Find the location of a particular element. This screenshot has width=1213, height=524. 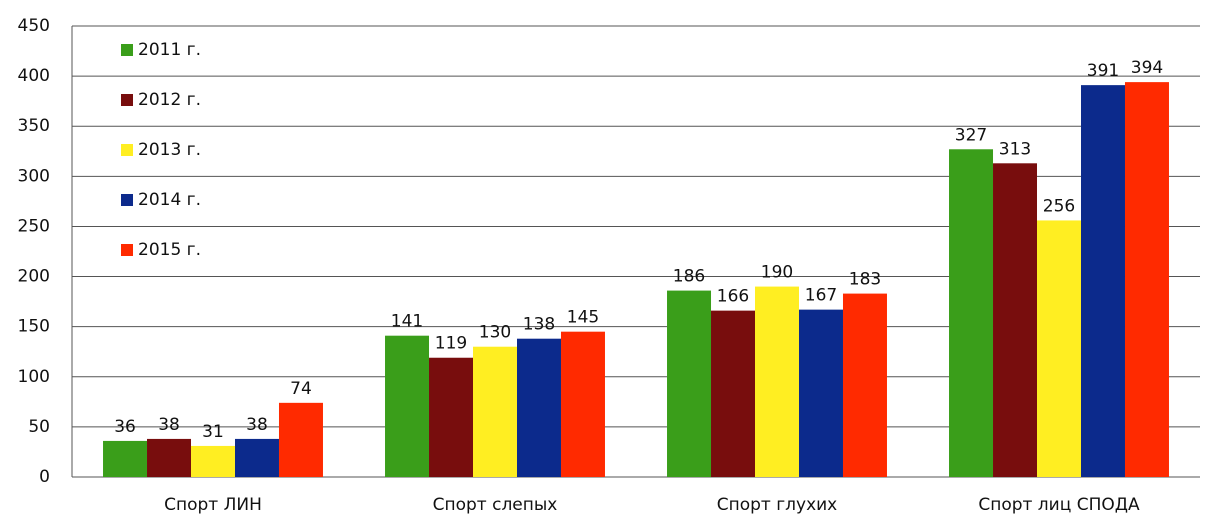

data-label: 313 is located at coordinates (1015, 149).